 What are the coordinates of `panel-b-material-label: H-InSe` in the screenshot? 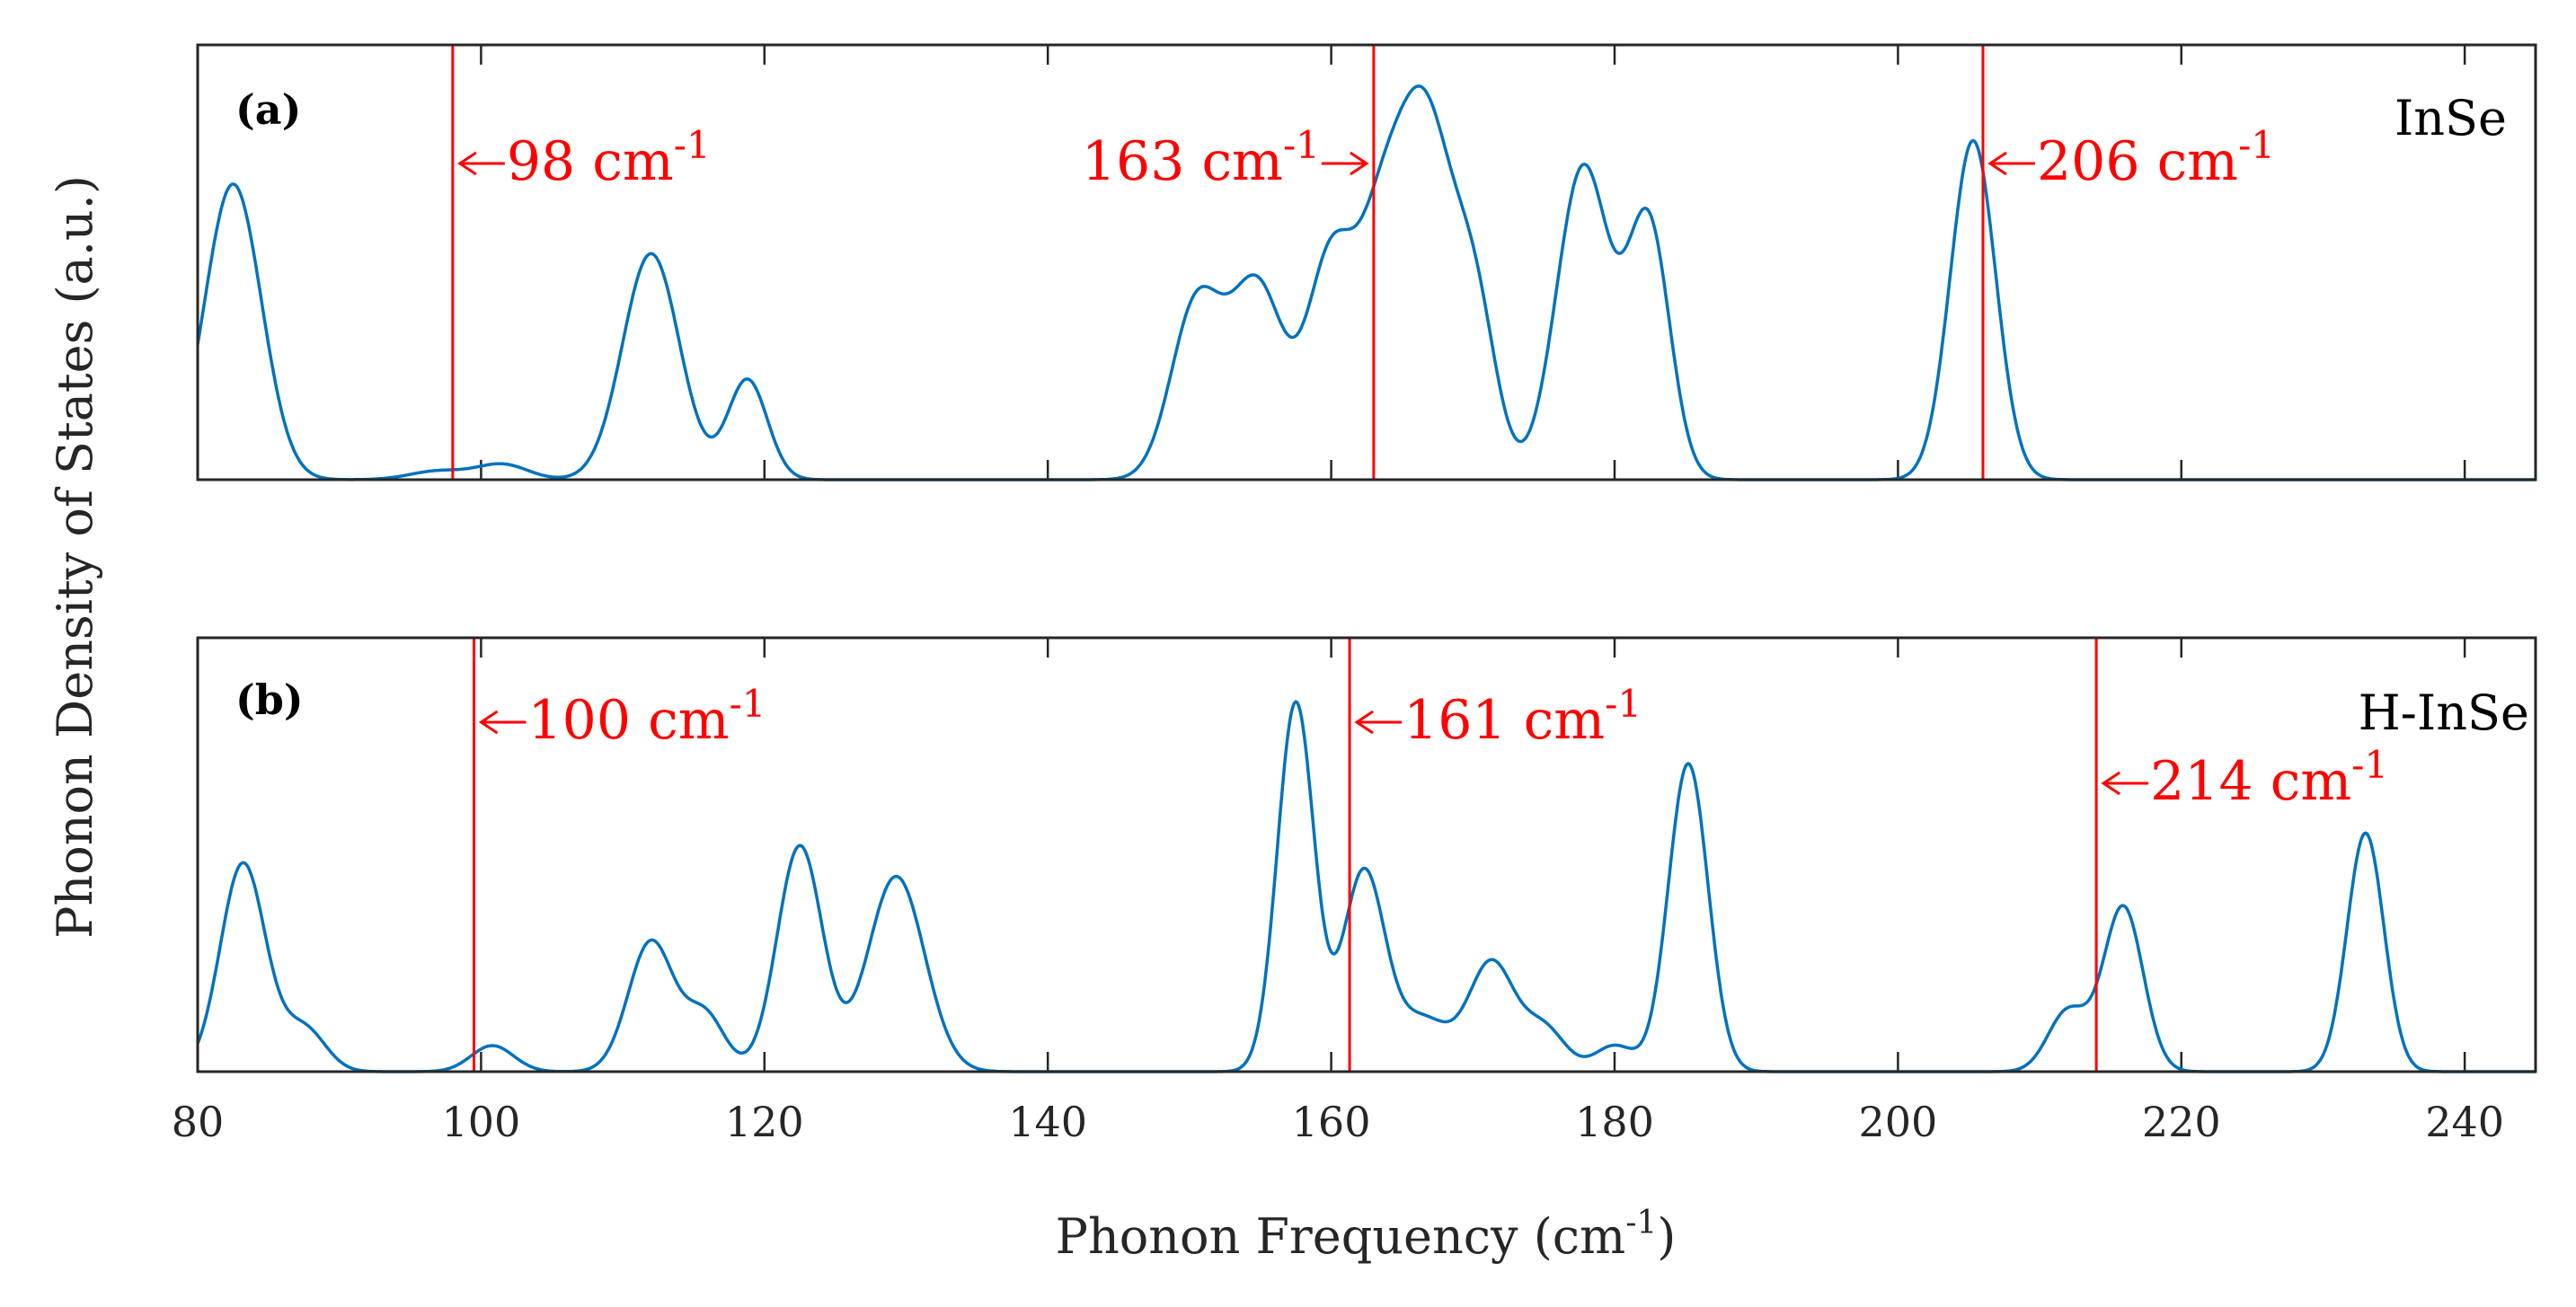 It's located at (2444, 712).